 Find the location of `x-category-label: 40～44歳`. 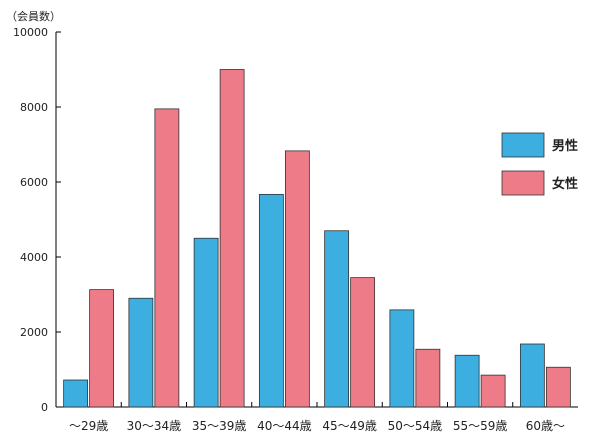

x-category-label: 40～44歳 is located at coordinates (284, 426).